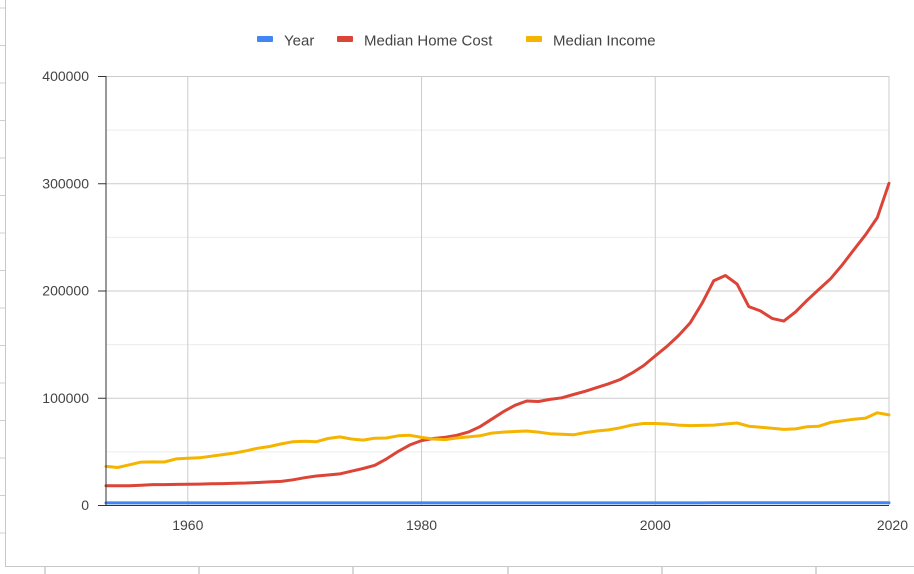 The height and width of the screenshot is (574, 914). I want to click on legend: Year Median Home Cost Median Income, so click(456, 41).